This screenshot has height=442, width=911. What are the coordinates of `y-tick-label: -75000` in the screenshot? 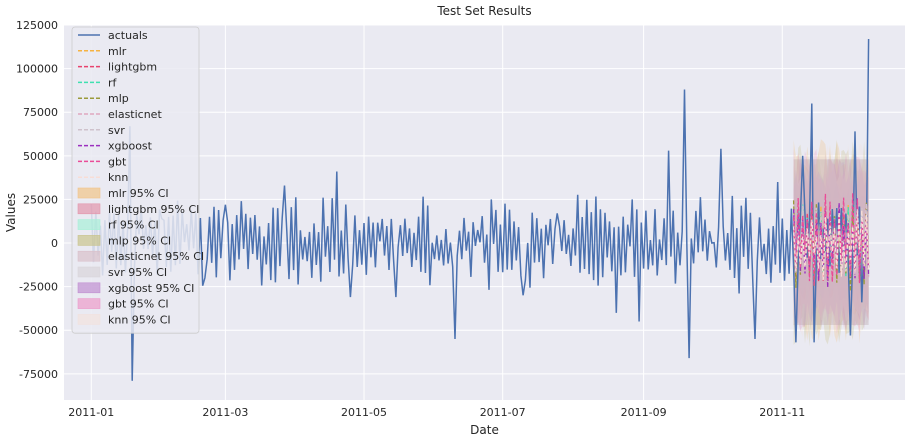 It's located at (38, 374).